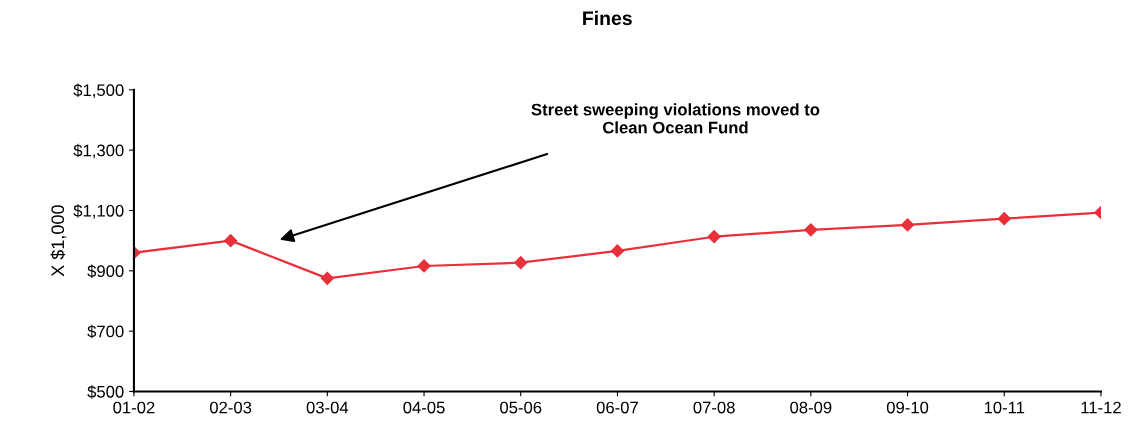 This screenshot has height=434, width=1135. Describe the element at coordinates (617, 407) in the screenshot. I see `x-tick-label: 06-07` at that location.